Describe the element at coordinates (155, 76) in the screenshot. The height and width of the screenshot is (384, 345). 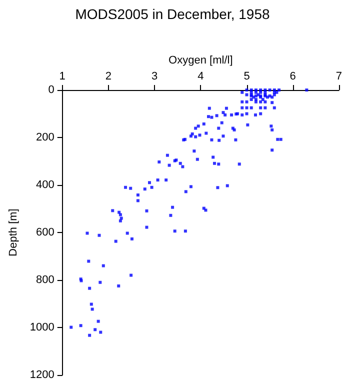
I see `x-tick-label: 3` at that location.